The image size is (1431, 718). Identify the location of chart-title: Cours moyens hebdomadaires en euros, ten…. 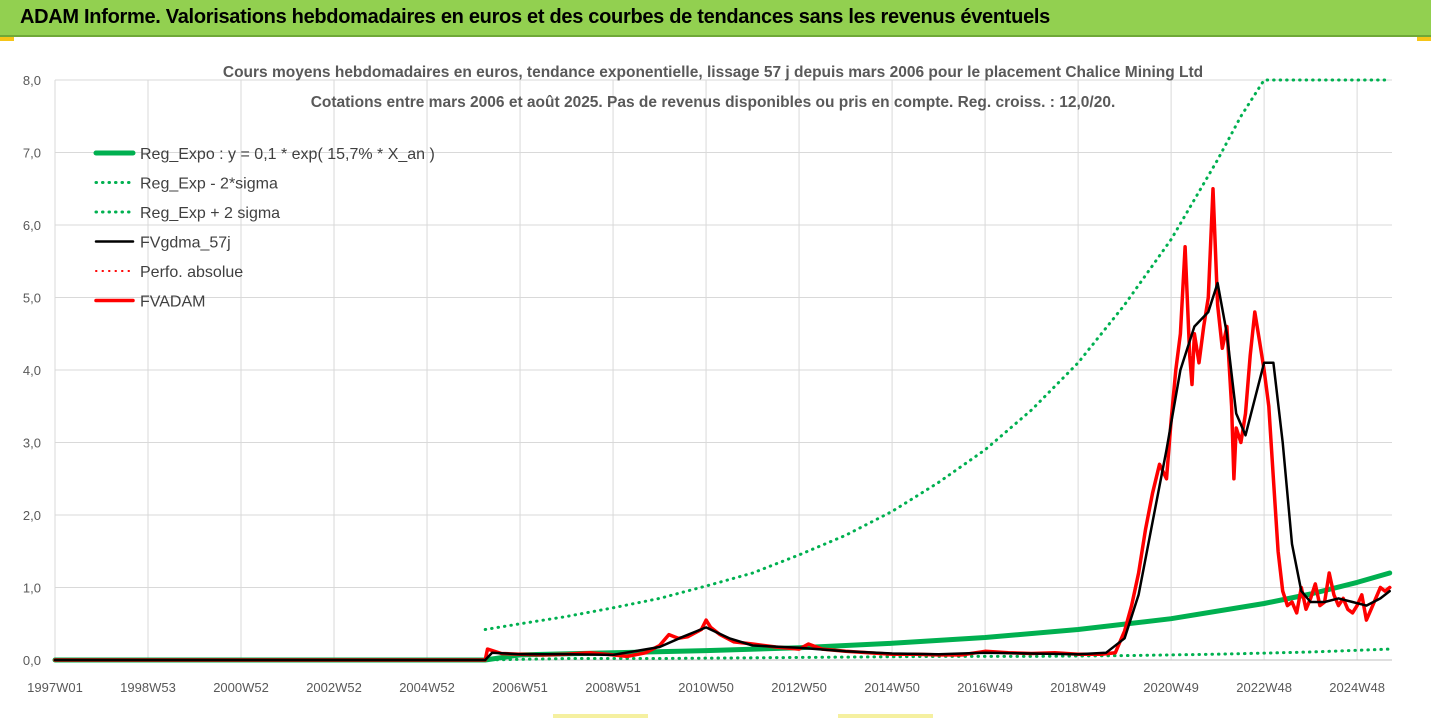
(713, 72).